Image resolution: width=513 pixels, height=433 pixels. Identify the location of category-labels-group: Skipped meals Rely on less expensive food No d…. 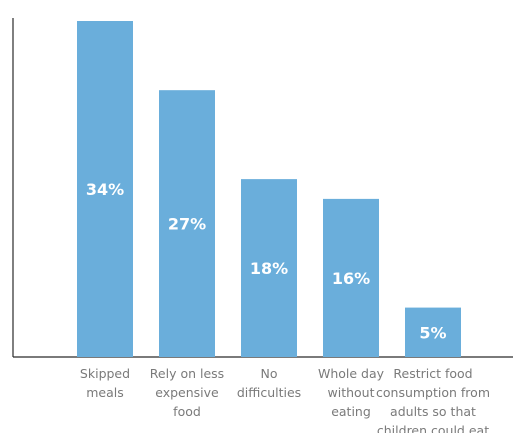
(285, 399).